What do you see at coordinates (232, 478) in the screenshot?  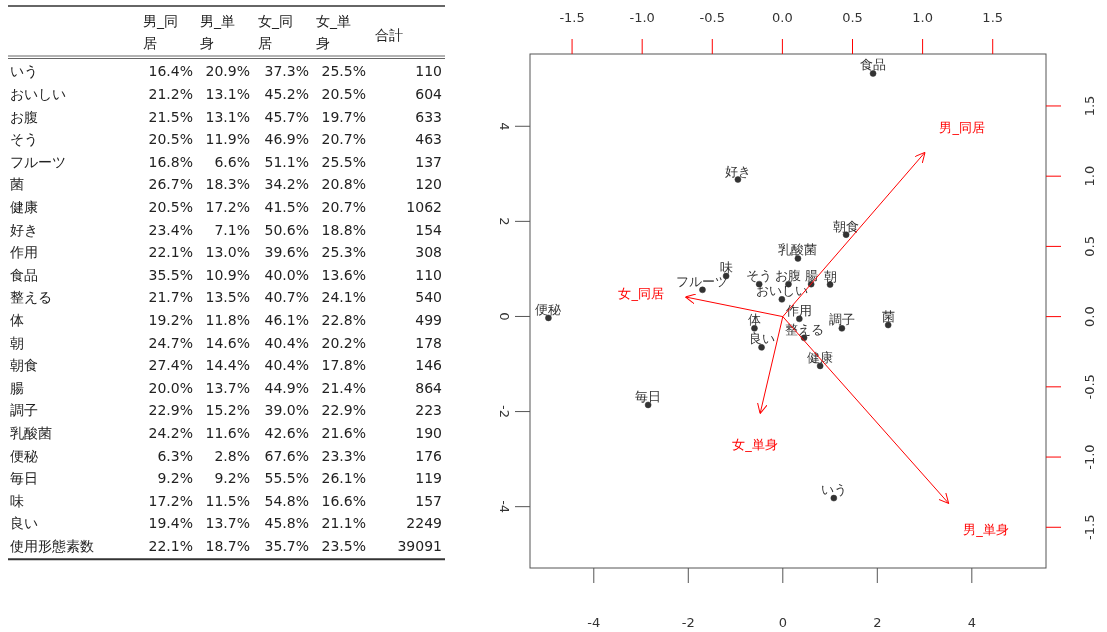 I see `text: 9.2%` at bounding box center [232, 478].